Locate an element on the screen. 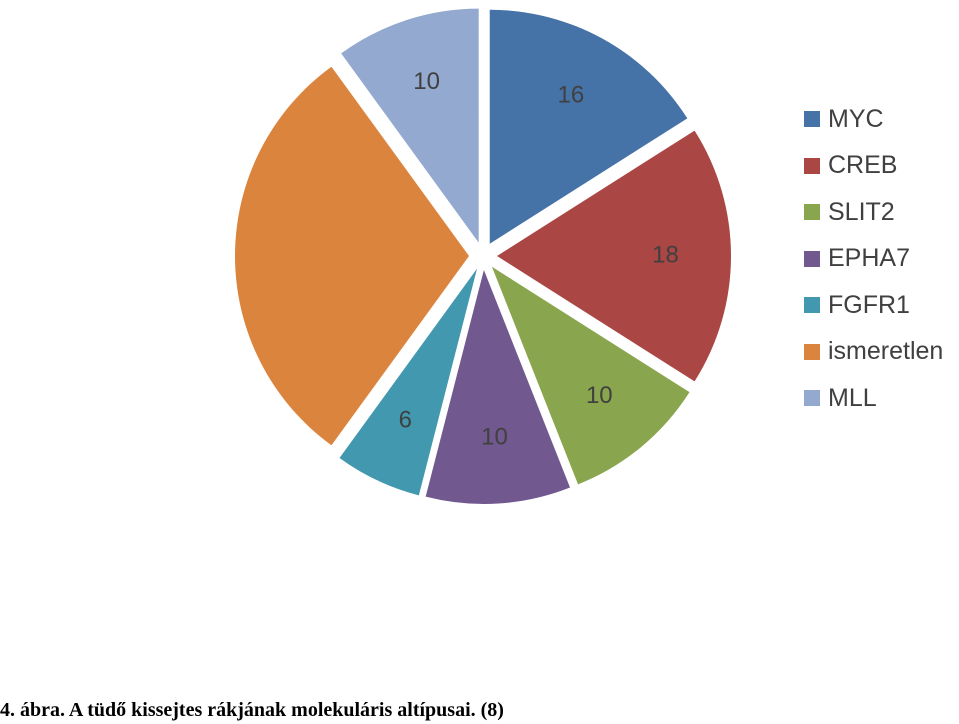 Image resolution: width=959 pixels, height=724 pixels. data-label-creb: 18 is located at coordinates (665, 254).